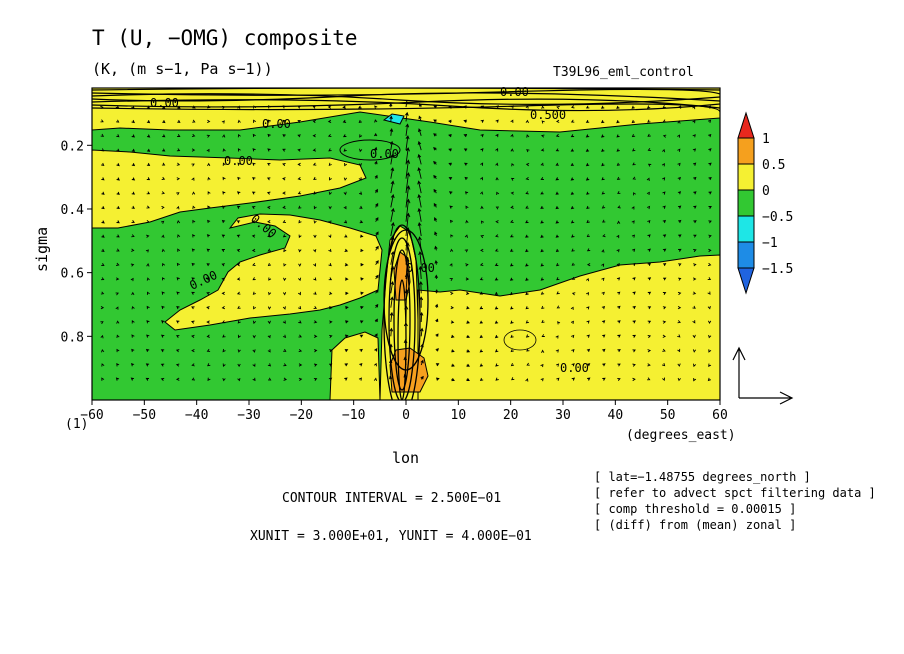 The width and height of the screenshot is (904, 654). I want to click on y-tick-label: 0.2, so click(72, 146).